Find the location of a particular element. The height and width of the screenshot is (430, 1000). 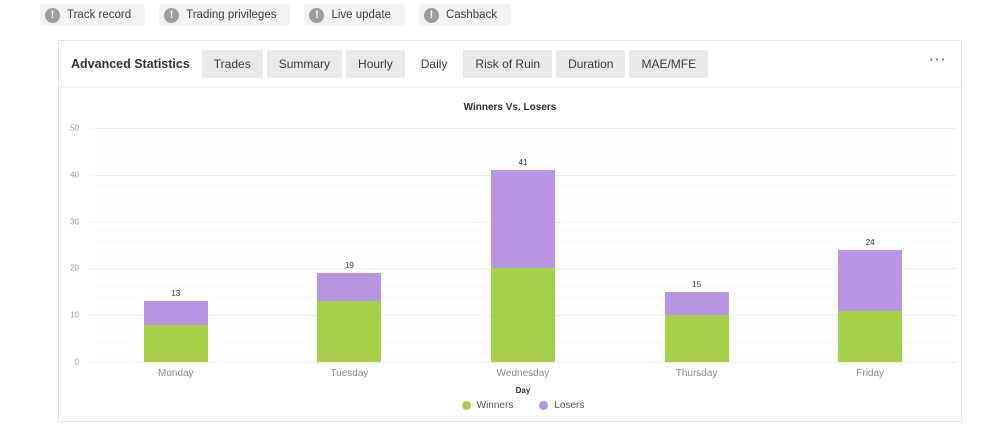

legend-item-losers: Losers is located at coordinates (561, 405).